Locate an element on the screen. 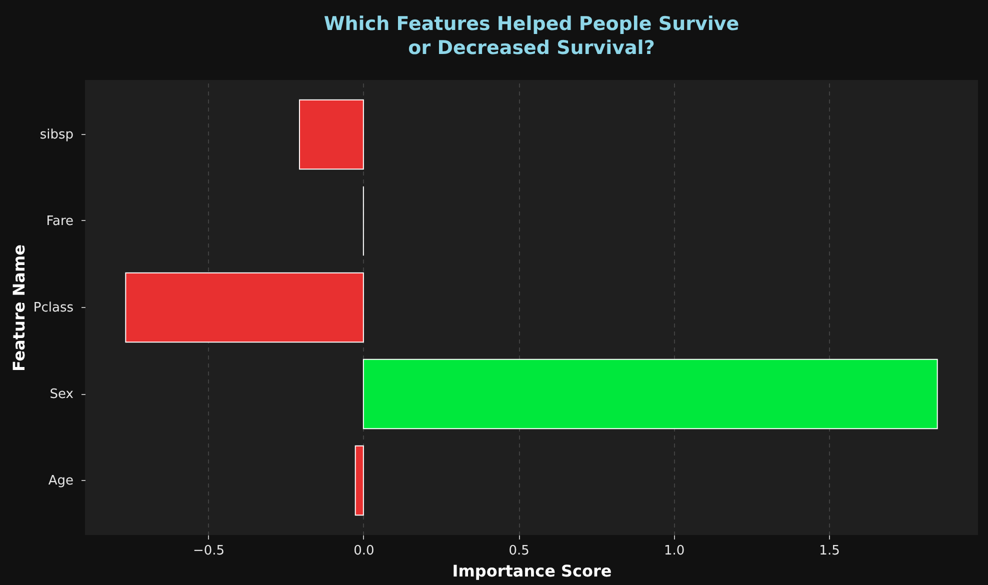 This screenshot has height=585, width=988. x-axis-title: Importance Score is located at coordinates (532, 571).